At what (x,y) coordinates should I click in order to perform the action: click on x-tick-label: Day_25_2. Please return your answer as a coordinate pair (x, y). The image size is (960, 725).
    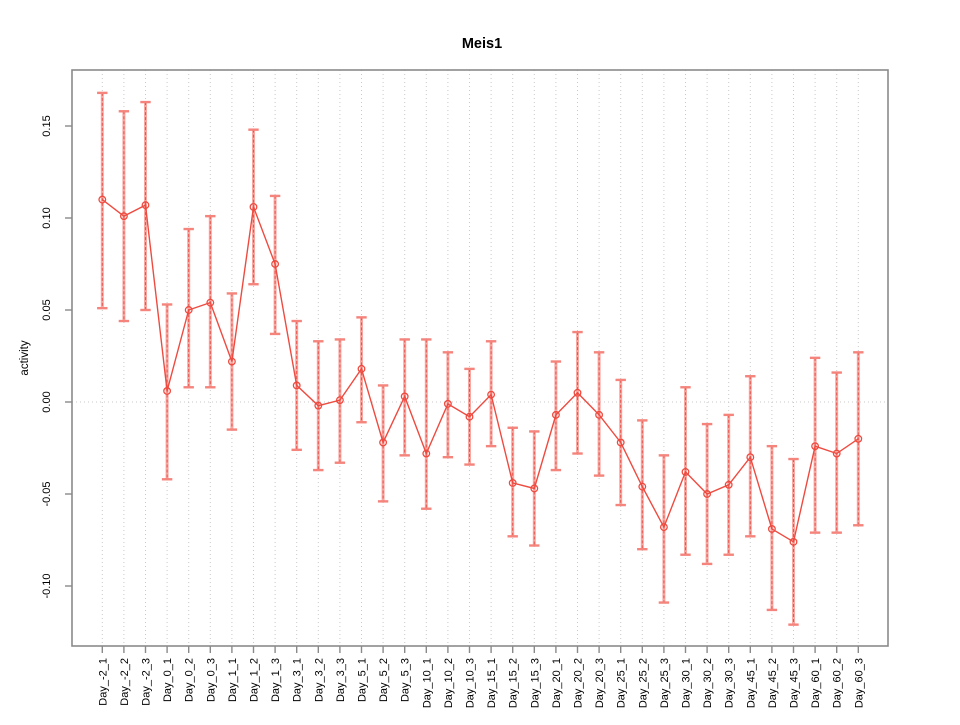
    Looking at the image, I should click on (643, 683).